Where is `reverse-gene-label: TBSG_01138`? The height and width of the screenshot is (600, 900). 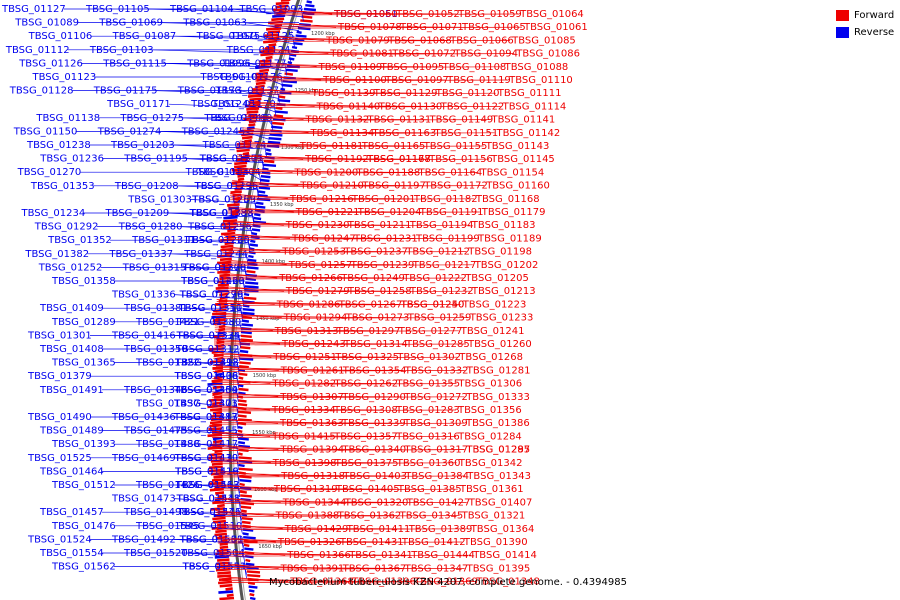
reverse-gene-label: TBSG_01138 is located at coordinates (67, 118).